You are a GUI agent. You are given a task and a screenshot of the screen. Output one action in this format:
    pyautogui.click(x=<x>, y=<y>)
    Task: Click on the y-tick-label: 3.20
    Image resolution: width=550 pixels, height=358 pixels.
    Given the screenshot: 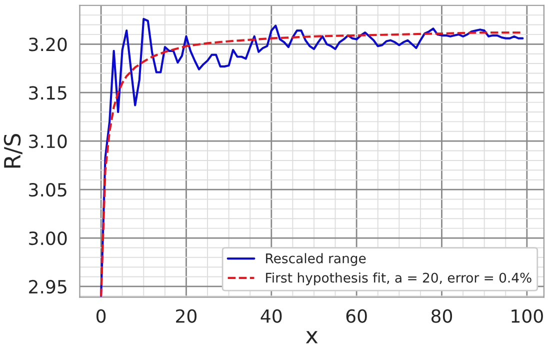 What is the action you would take?
    pyautogui.click(x=48, y=45)
    